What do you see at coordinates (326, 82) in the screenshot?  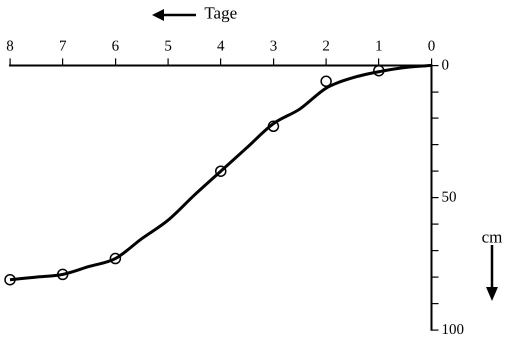 I see `point` at bounding box center [326, 82].